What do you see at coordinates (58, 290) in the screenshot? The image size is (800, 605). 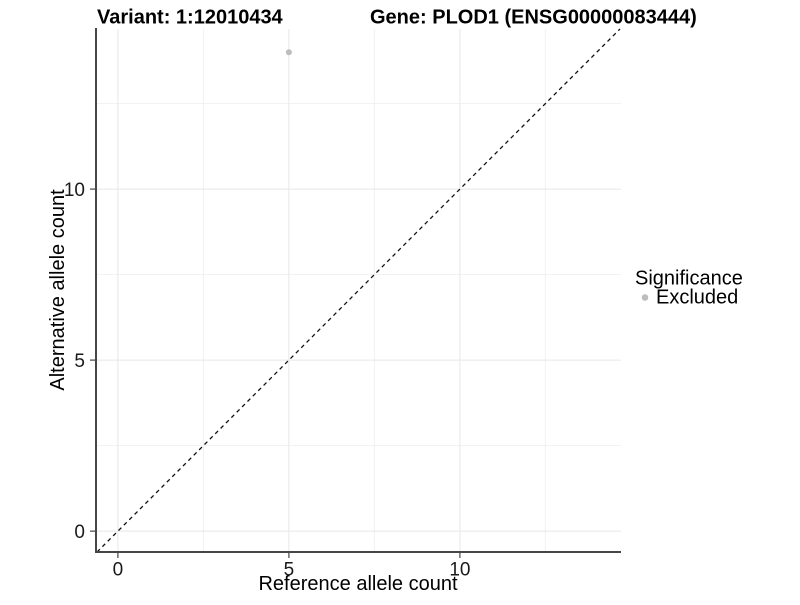 I see `y-axis-title: Alternative allele count` at bounding box center [58, 290].